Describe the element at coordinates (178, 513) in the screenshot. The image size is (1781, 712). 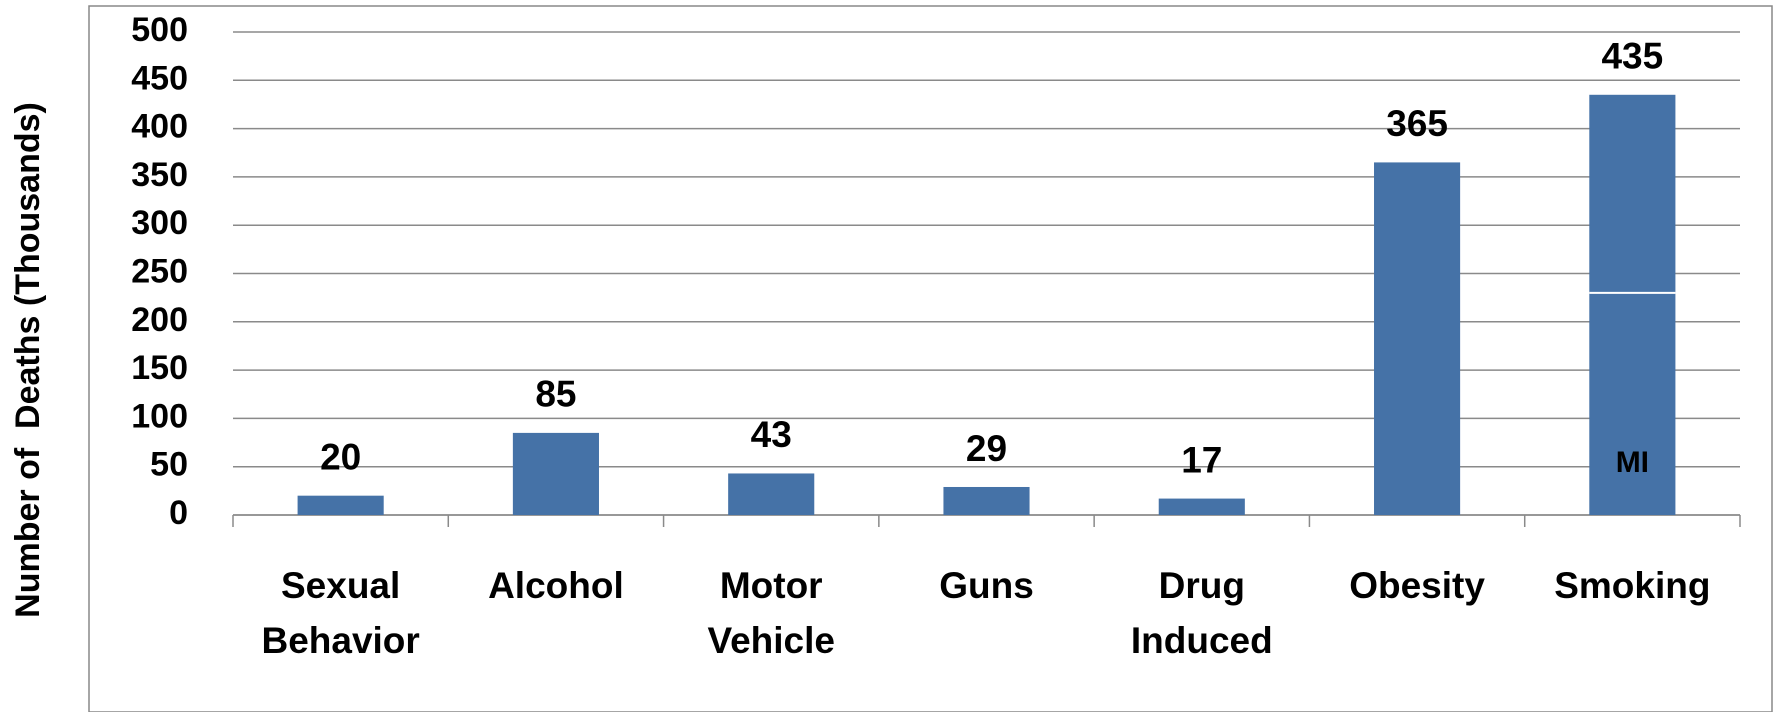
I see `y-tick-label: 0` at that location.